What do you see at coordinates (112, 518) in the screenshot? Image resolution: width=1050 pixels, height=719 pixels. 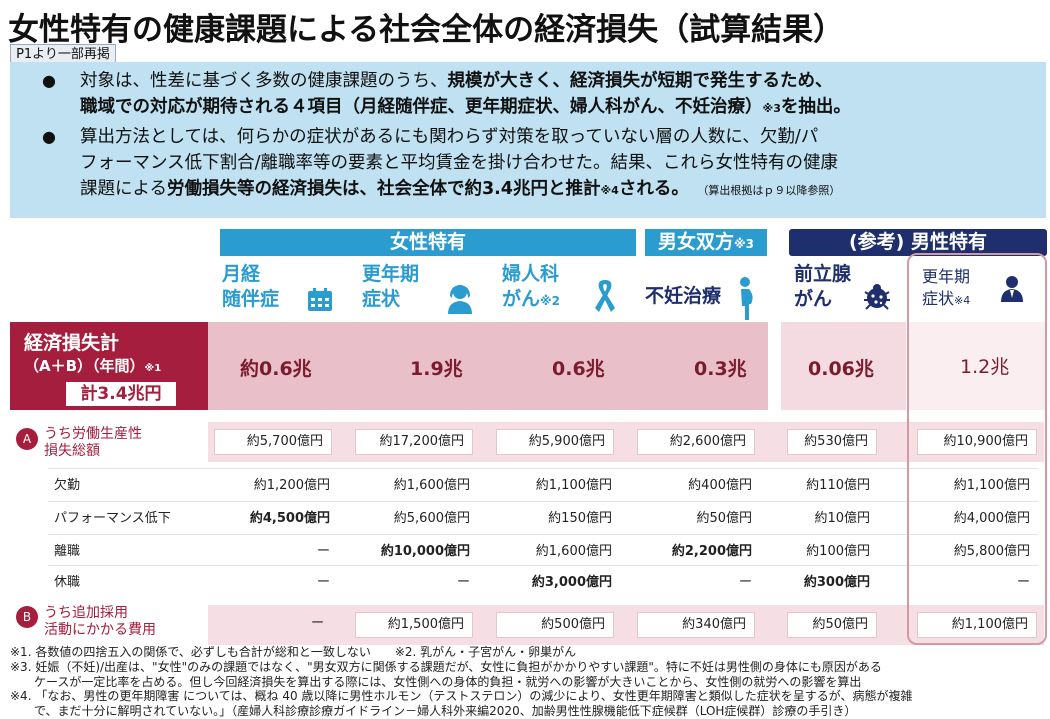 I see `breakdown-row-label: パフォーマンス低下` at bounding box center [112, 518].